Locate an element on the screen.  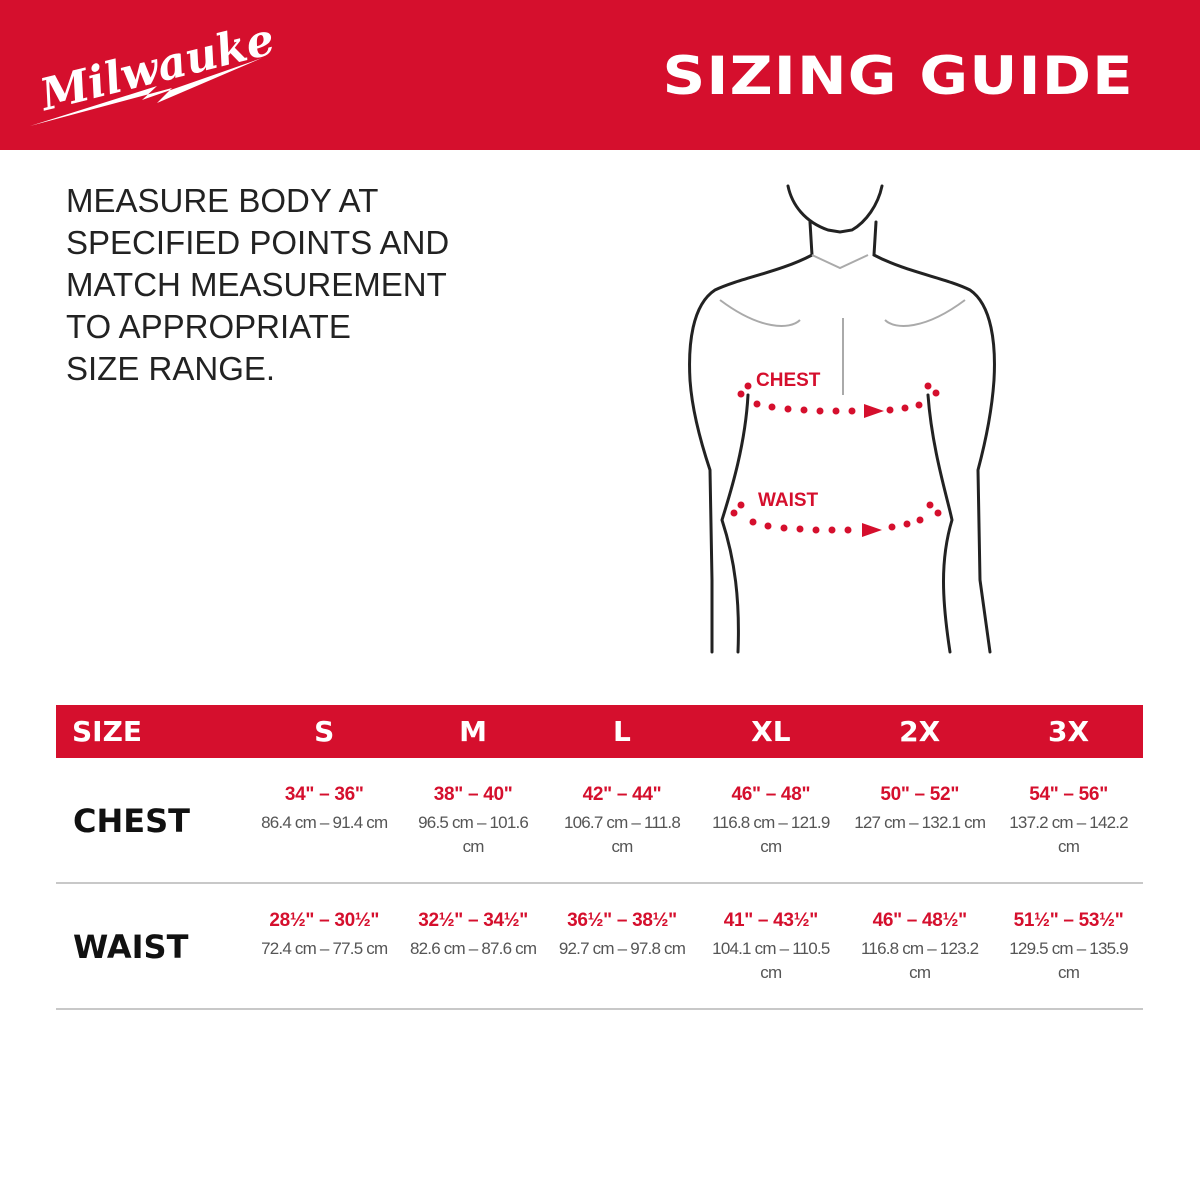
cm-range: 116.8 cm – 121.9 cm is located at coordinates (771, 834).